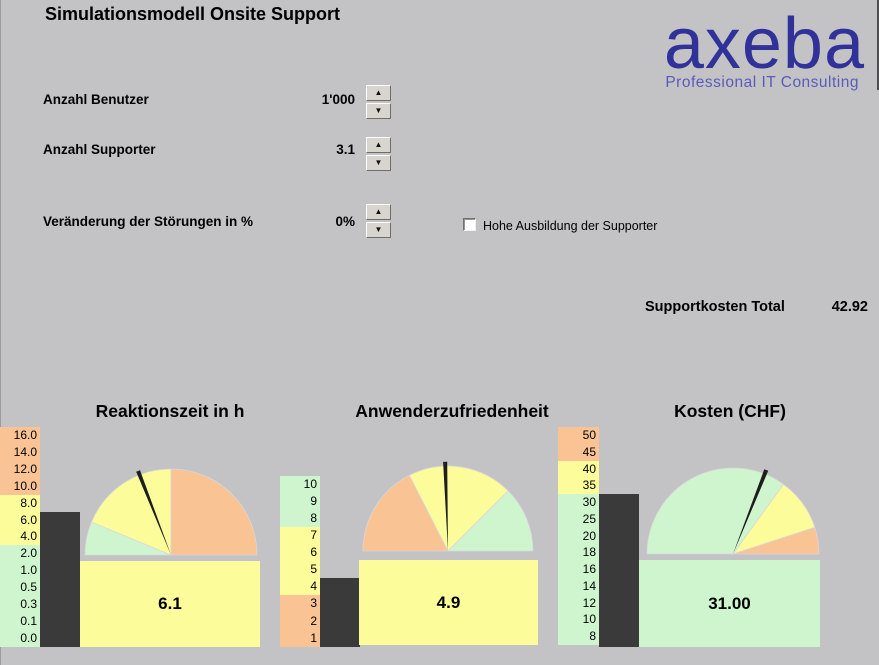 Image resolution: width=879 pixels, height=665 pixels. I want to click on gauge-scale-label: 0.0, so click(20, 638).